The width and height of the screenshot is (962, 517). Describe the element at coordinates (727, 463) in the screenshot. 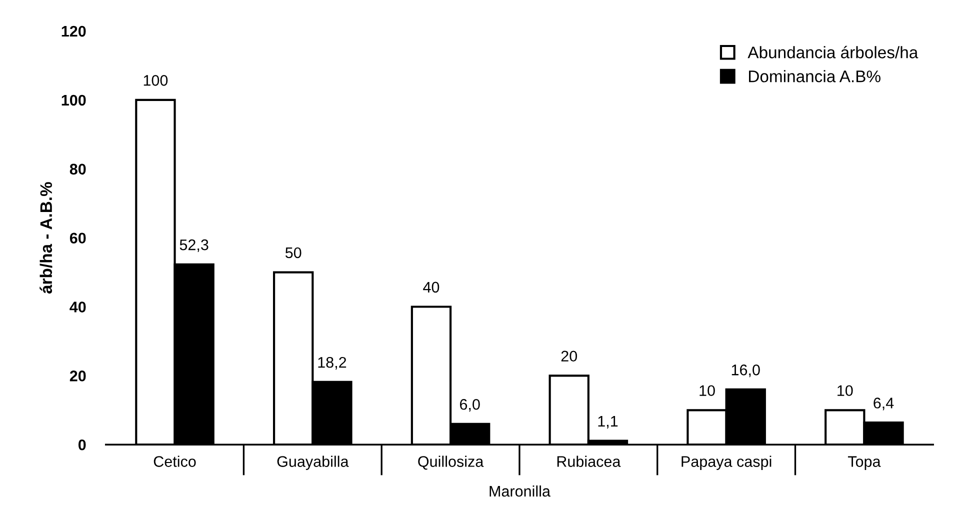

I see `x-tick-label: Papaya caspi` at that location.